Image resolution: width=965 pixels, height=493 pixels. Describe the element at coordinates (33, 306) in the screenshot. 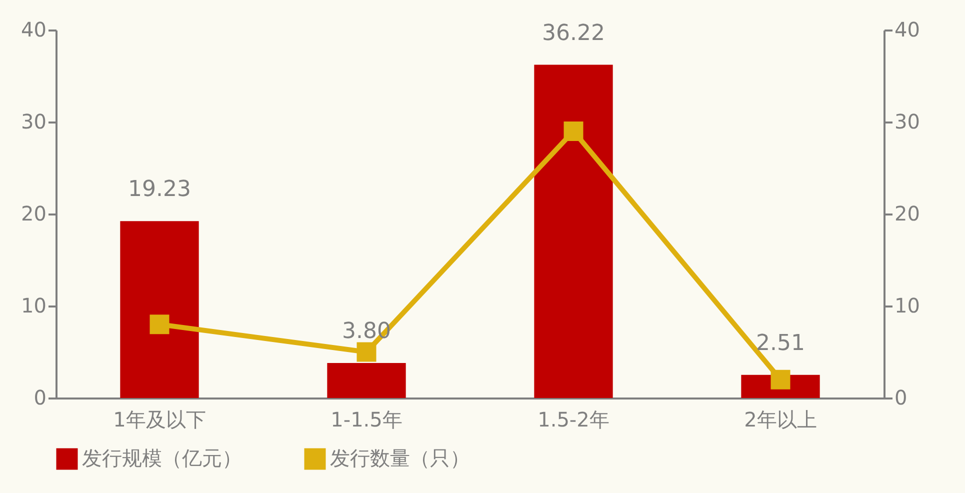

I see `y-tick-label: 10` at that location.